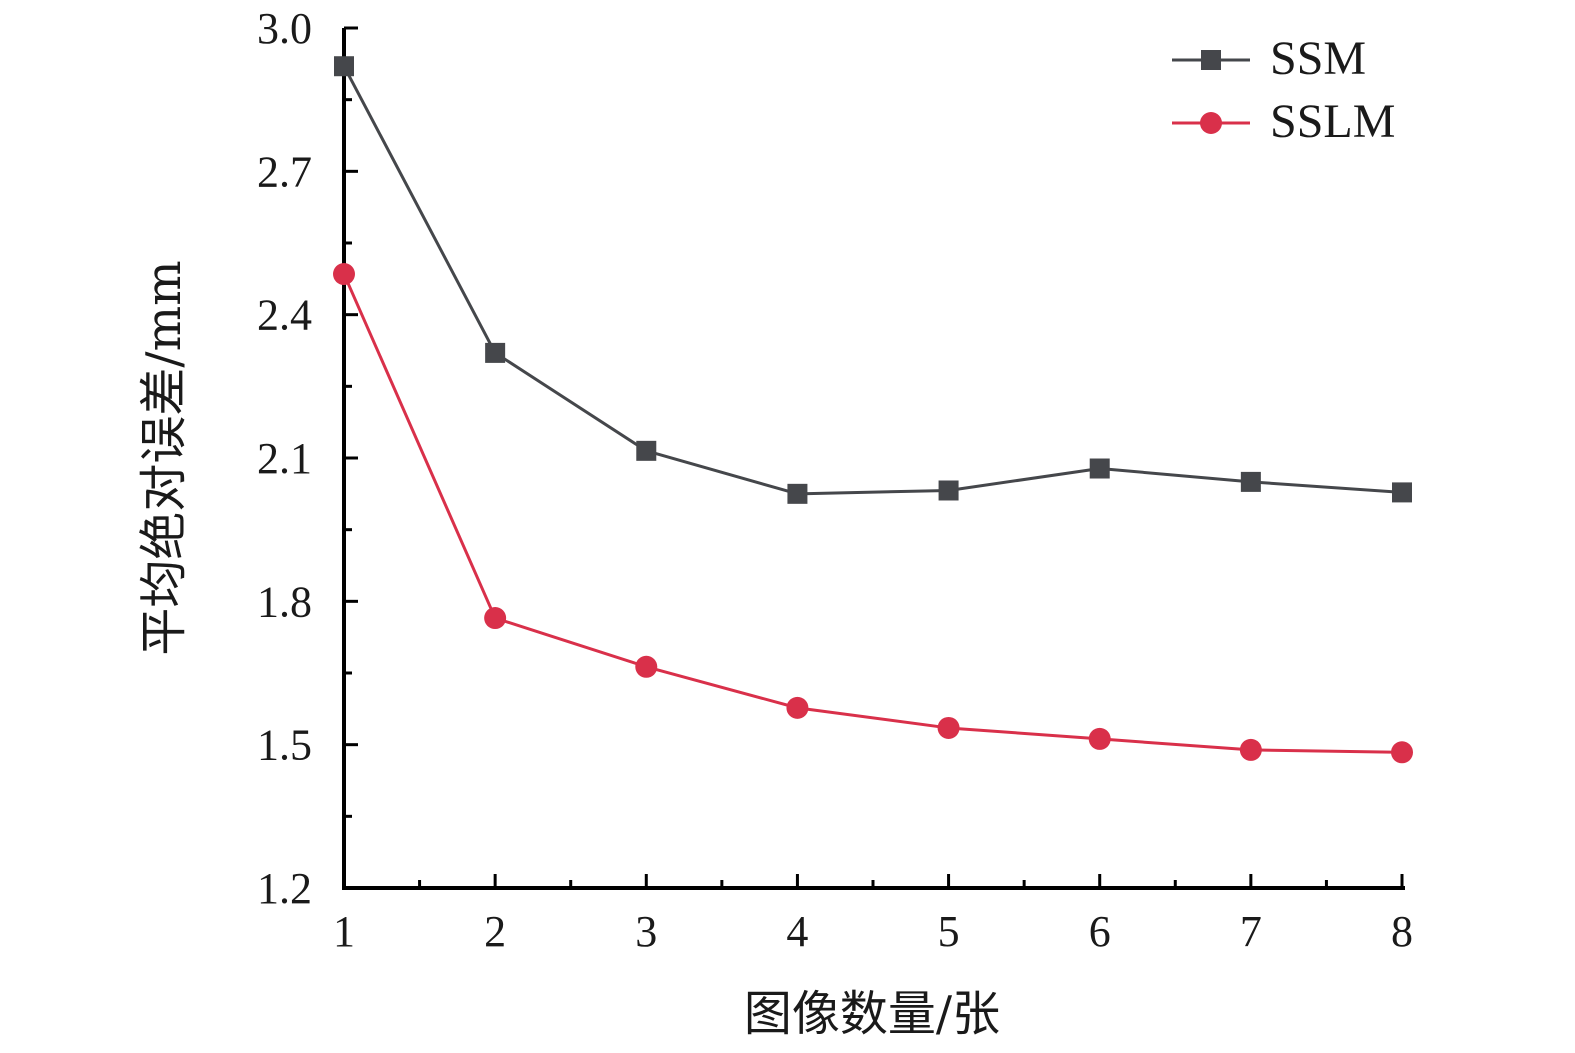  Describe the element at coordinates (1100, 931) in the screenshot. I see `x-tick-label: 6` at that location.